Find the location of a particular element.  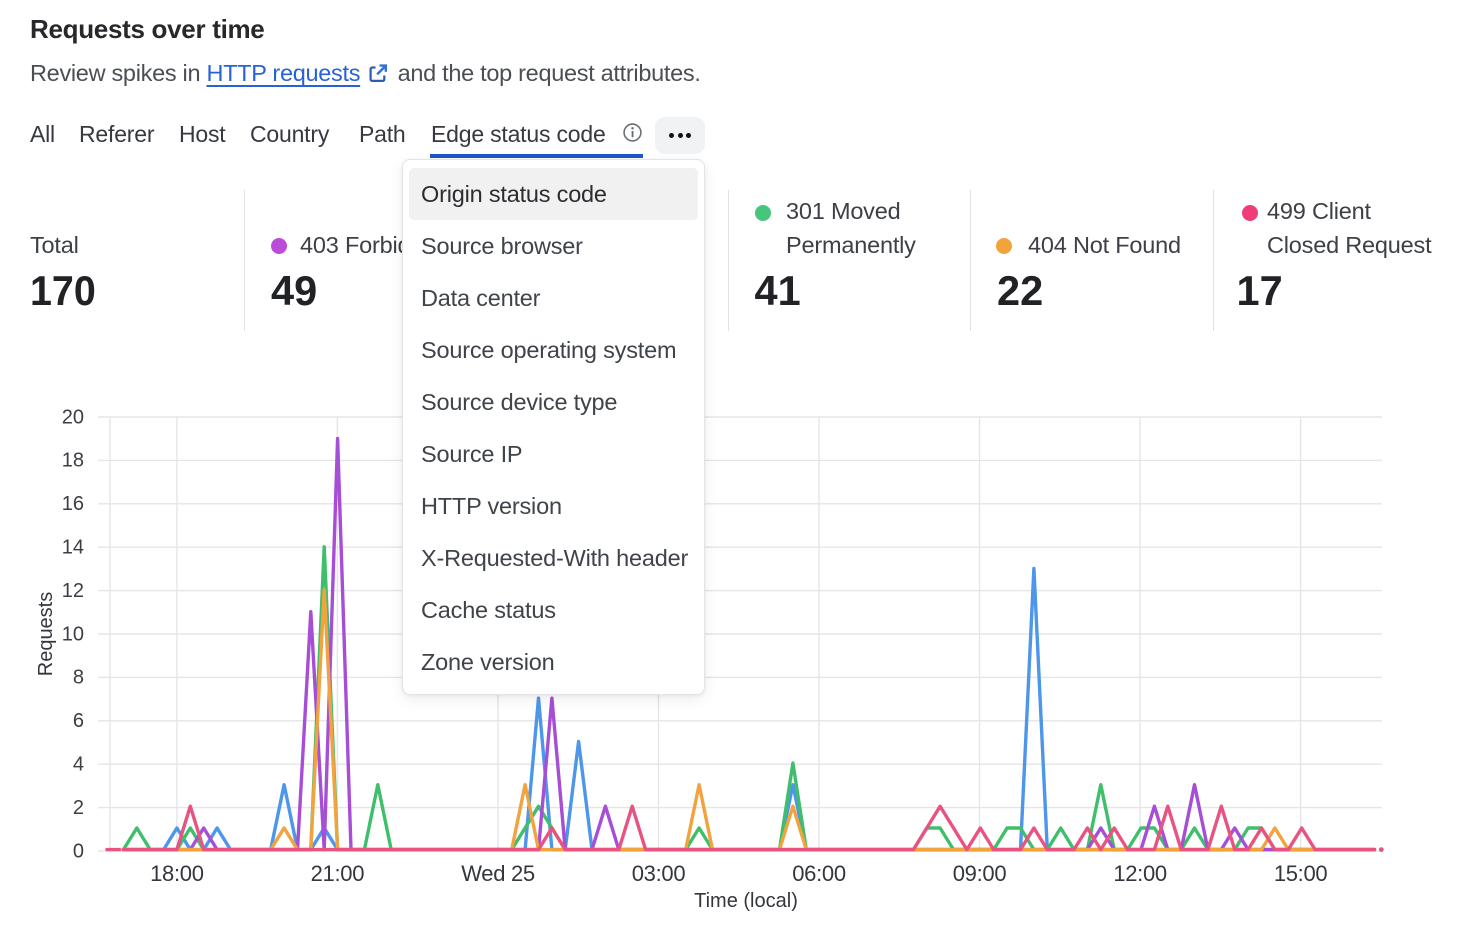

svg-text: 14 is located at coordinates (73, 548).